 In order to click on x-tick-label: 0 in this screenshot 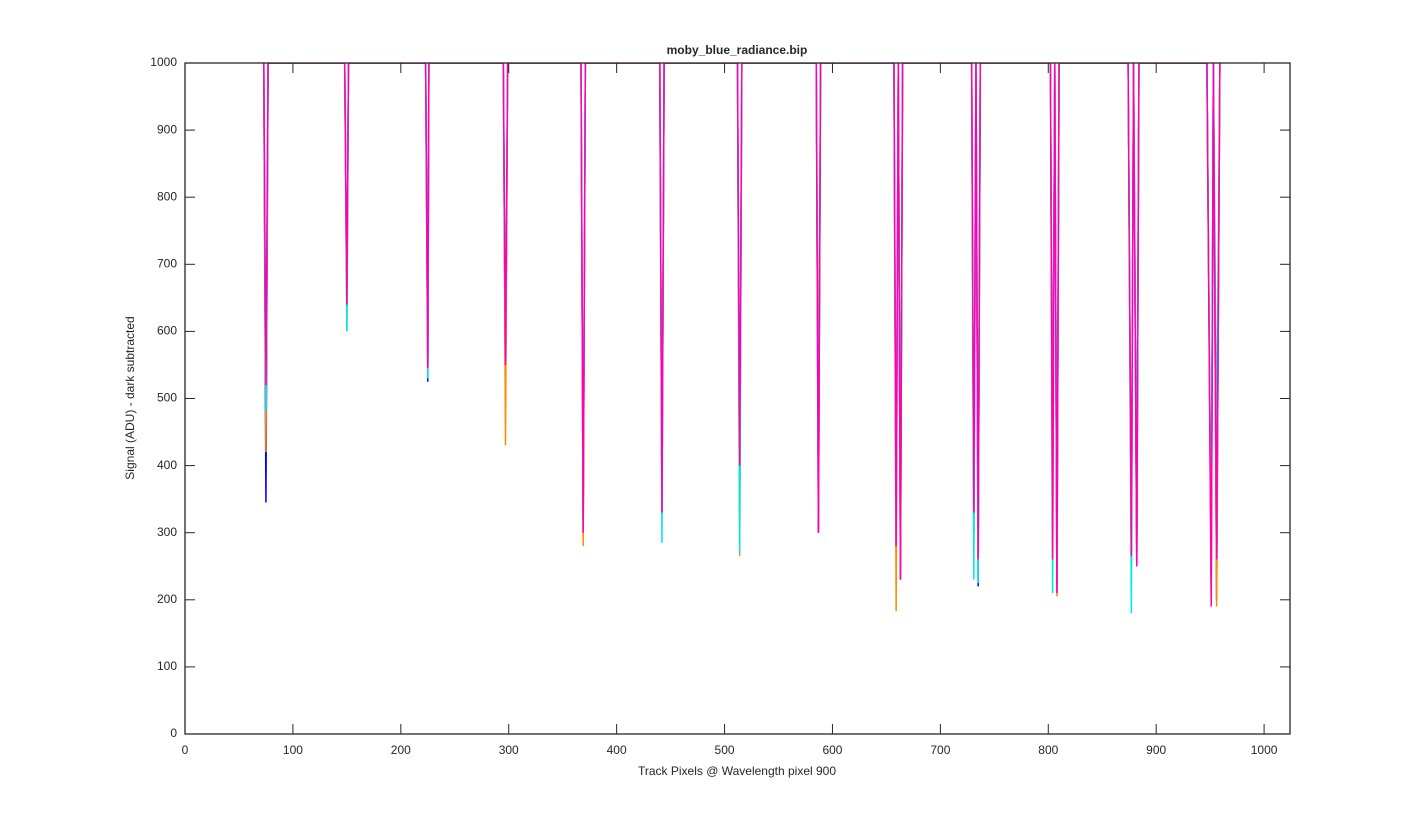, I will do `click(185, 750)`.